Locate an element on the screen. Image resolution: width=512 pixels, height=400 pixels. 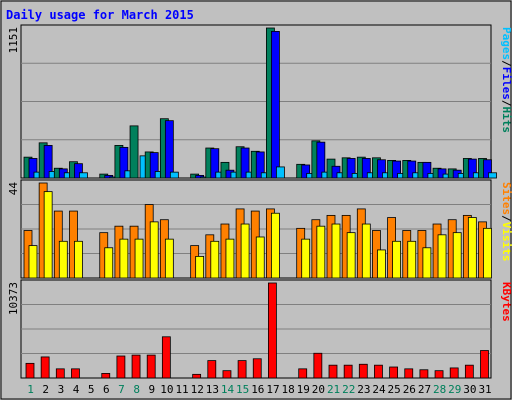
panel-legend: KBytes is located at coordinates (506, 302).